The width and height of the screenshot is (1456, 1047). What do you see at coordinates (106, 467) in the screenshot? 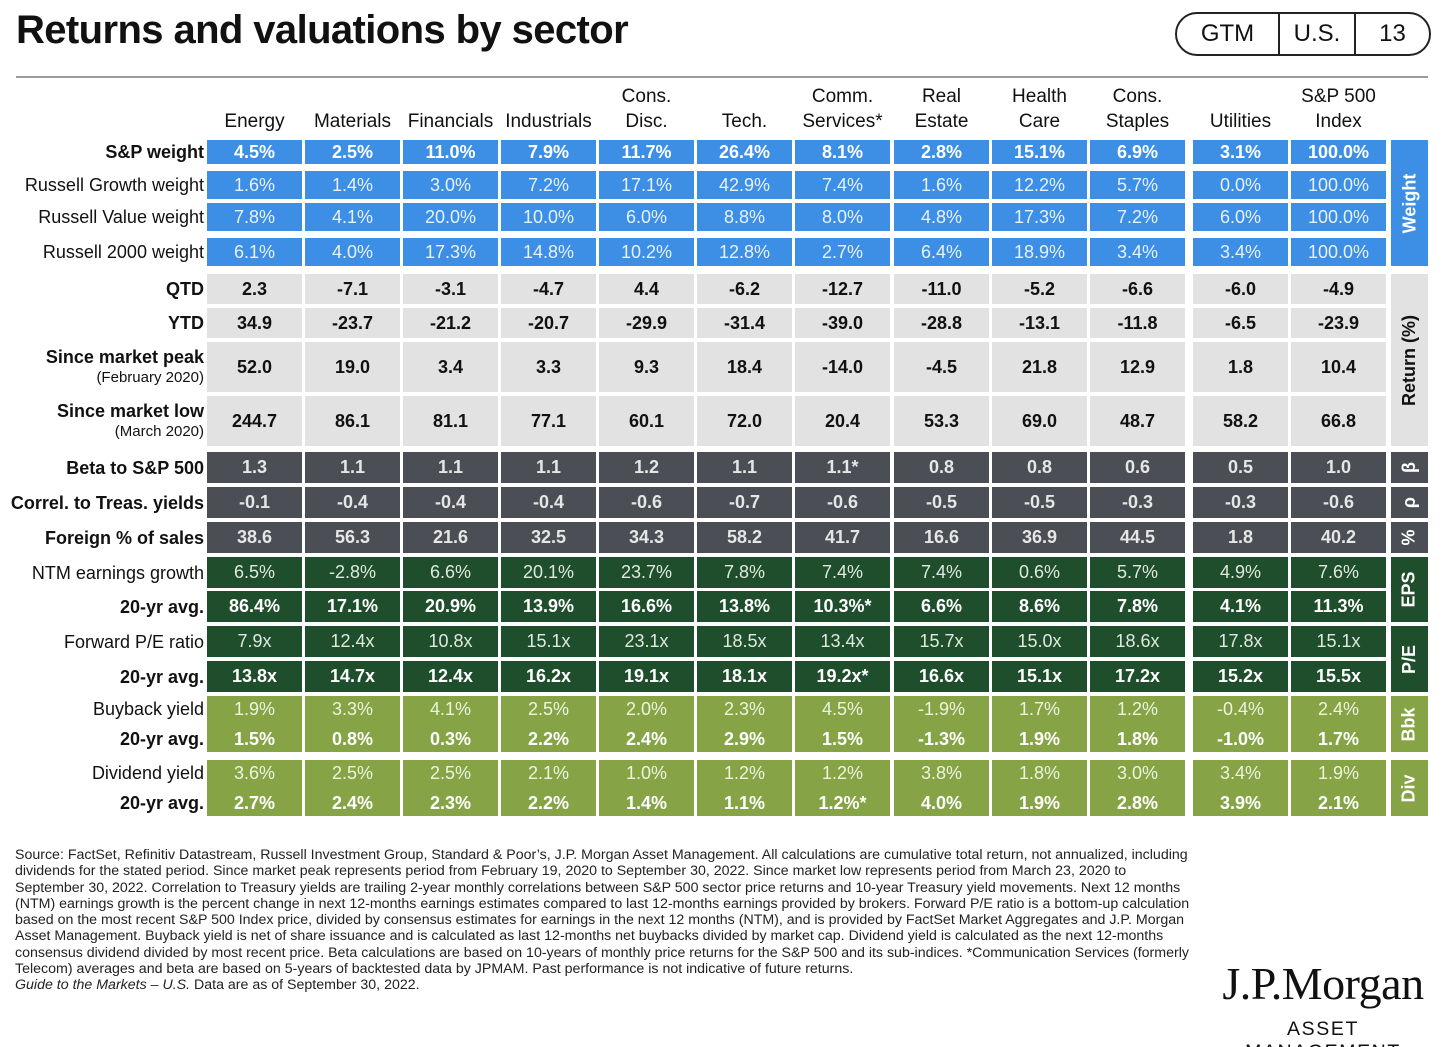
I see `row-label-beta-to-s-p-500: Beta to S&P 500` at bounding box center [106, 467].